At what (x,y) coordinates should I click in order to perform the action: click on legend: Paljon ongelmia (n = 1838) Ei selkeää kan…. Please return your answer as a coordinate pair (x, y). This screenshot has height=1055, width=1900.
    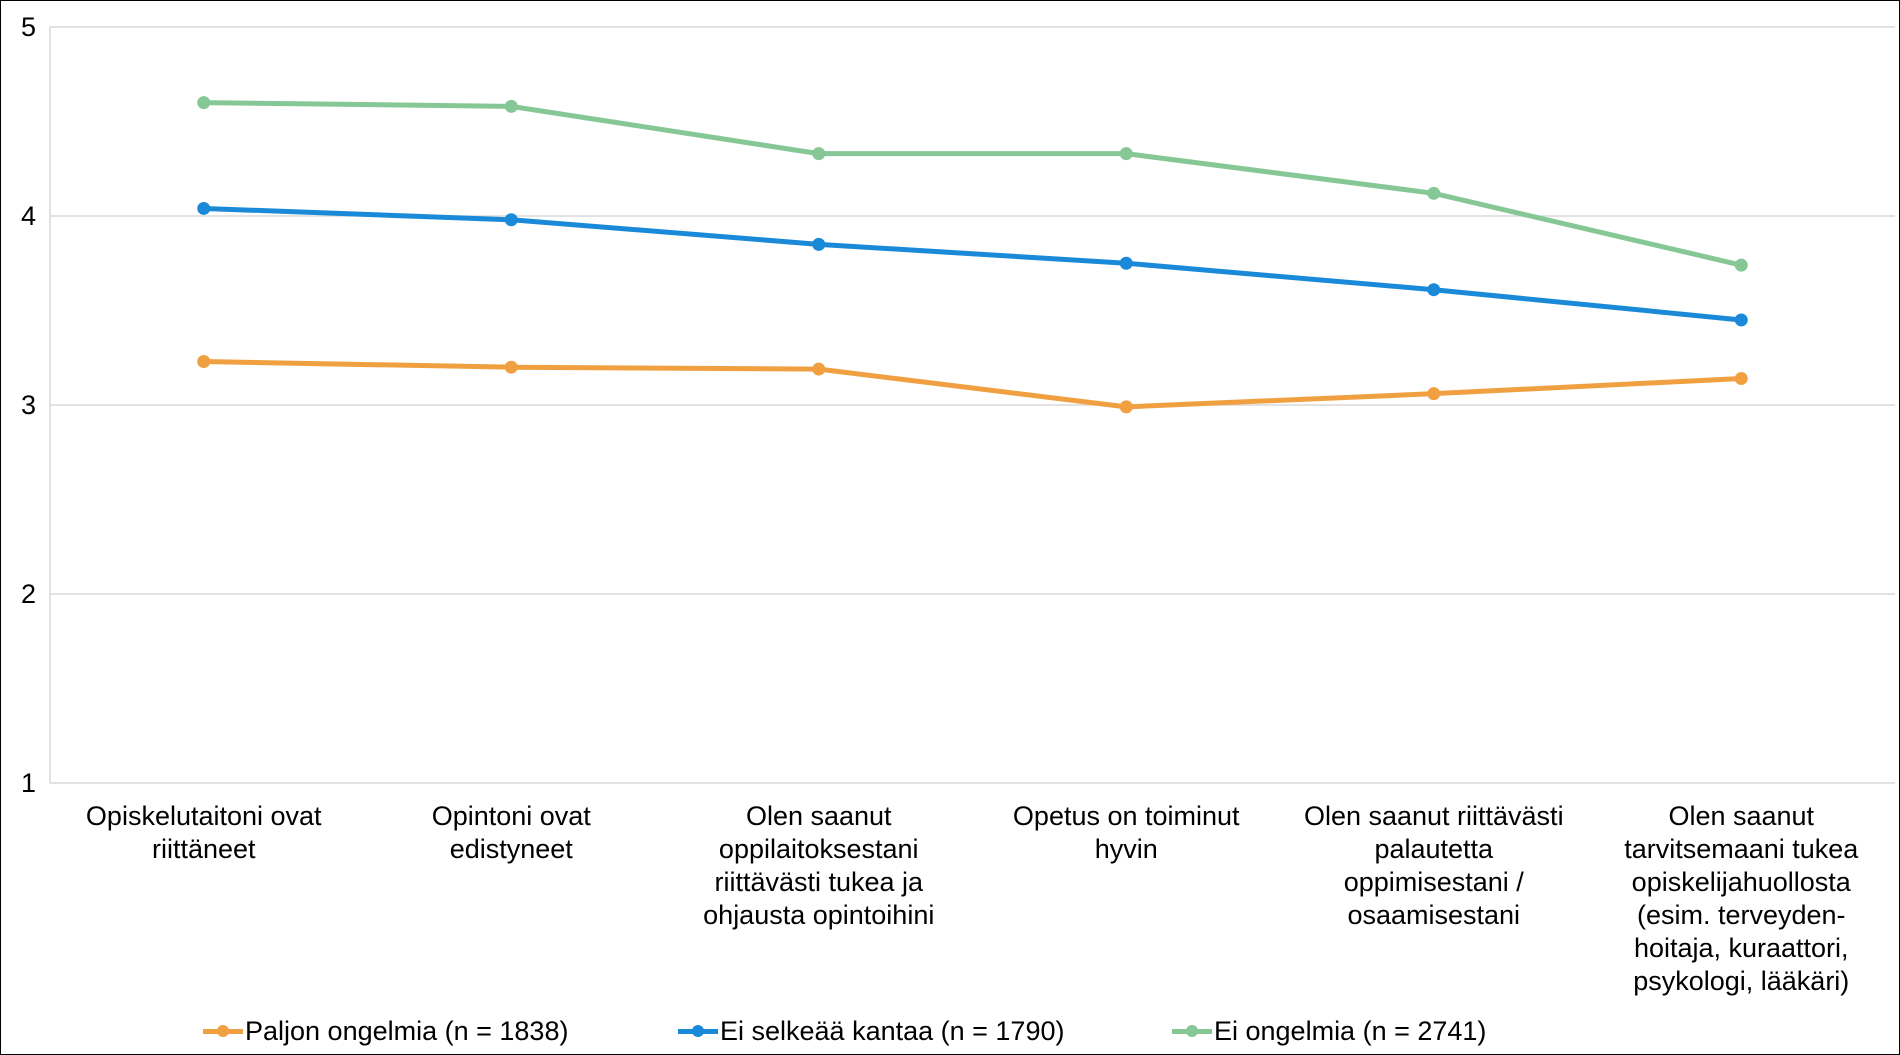
    Looking at the image, I should click on (950, 1032).